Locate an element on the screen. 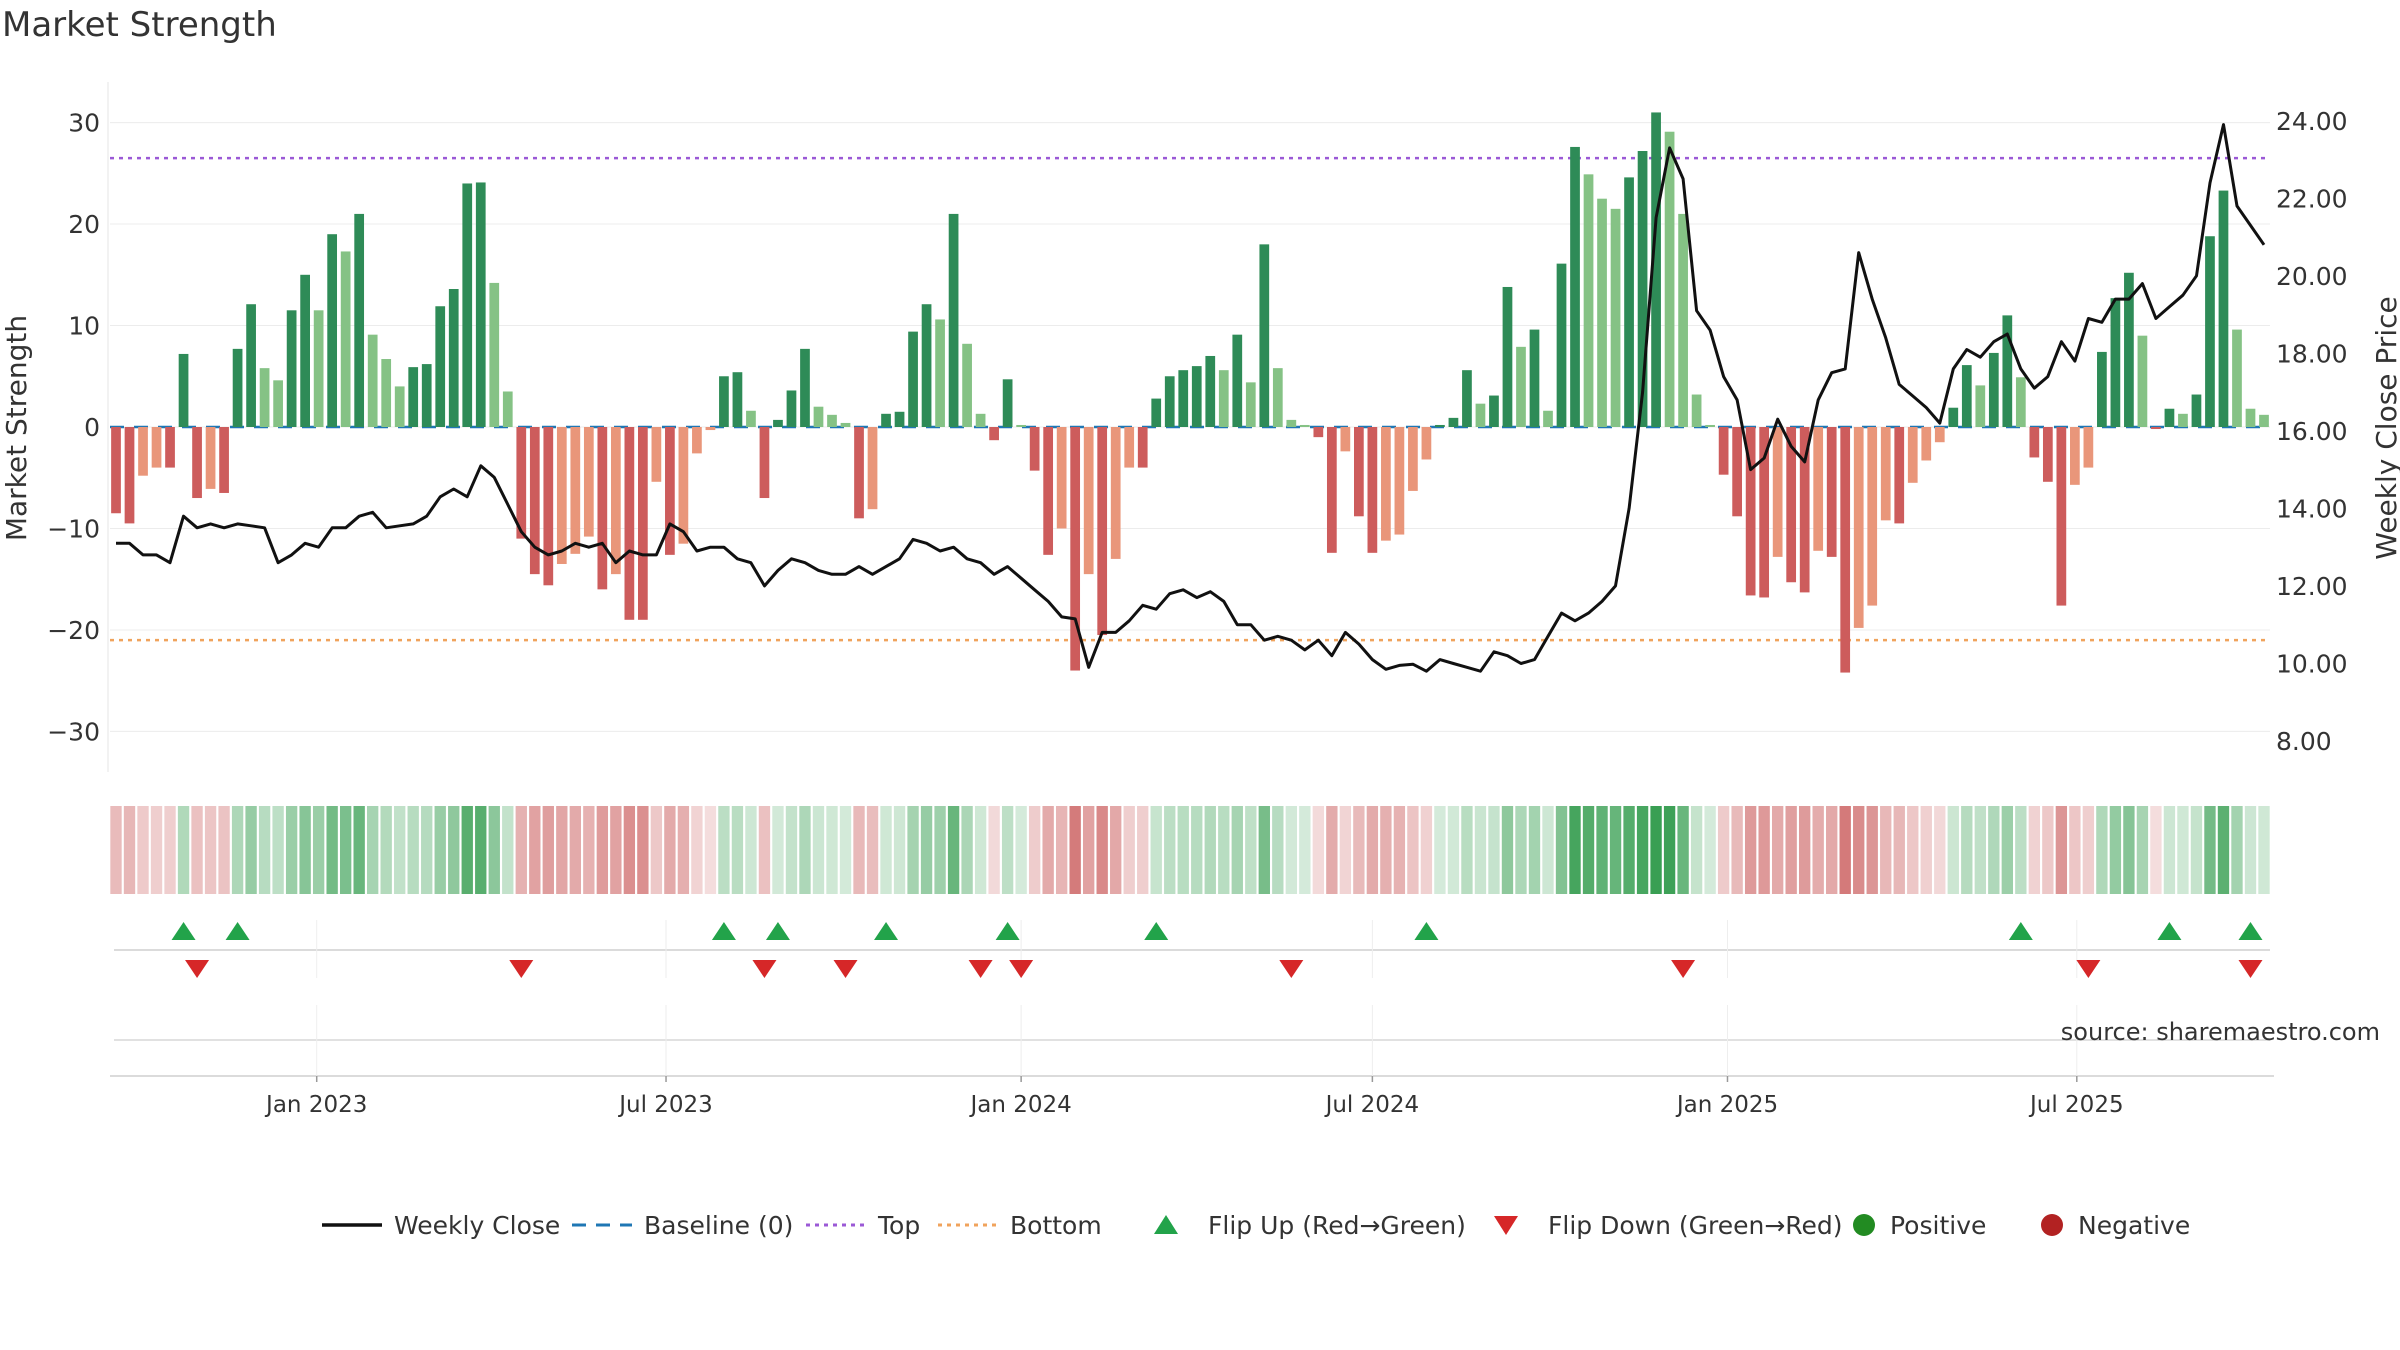 The width and height of the screenshot is (2400, 1350). legend-label: Flip Up (Red→Green) is located at coordinates (1337, 1225).